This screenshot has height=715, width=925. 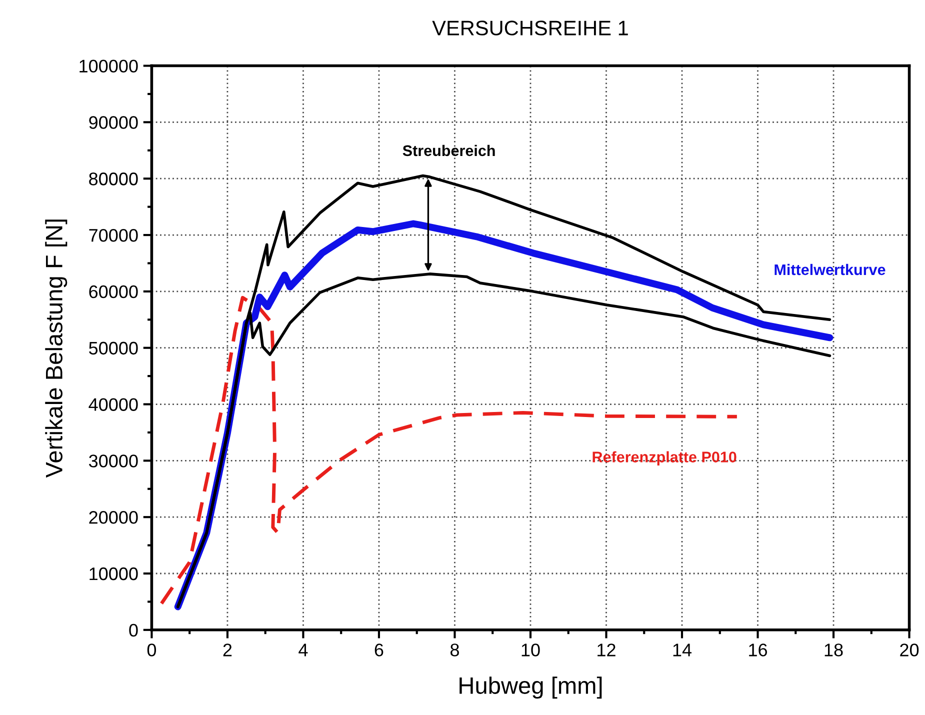 I want to click on annotation: Streubereich, so click(x=448, y=150).